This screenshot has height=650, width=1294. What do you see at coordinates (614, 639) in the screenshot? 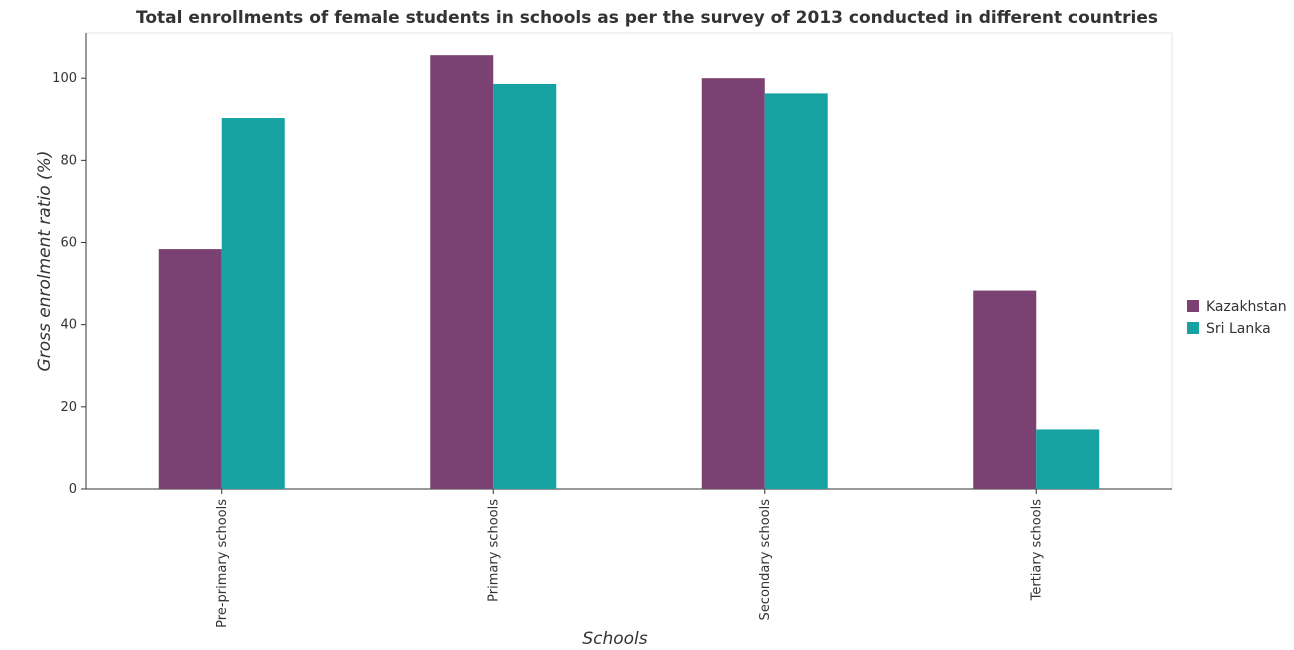
I see `x-axis-title: Schools` at bounding box center [614, 639].